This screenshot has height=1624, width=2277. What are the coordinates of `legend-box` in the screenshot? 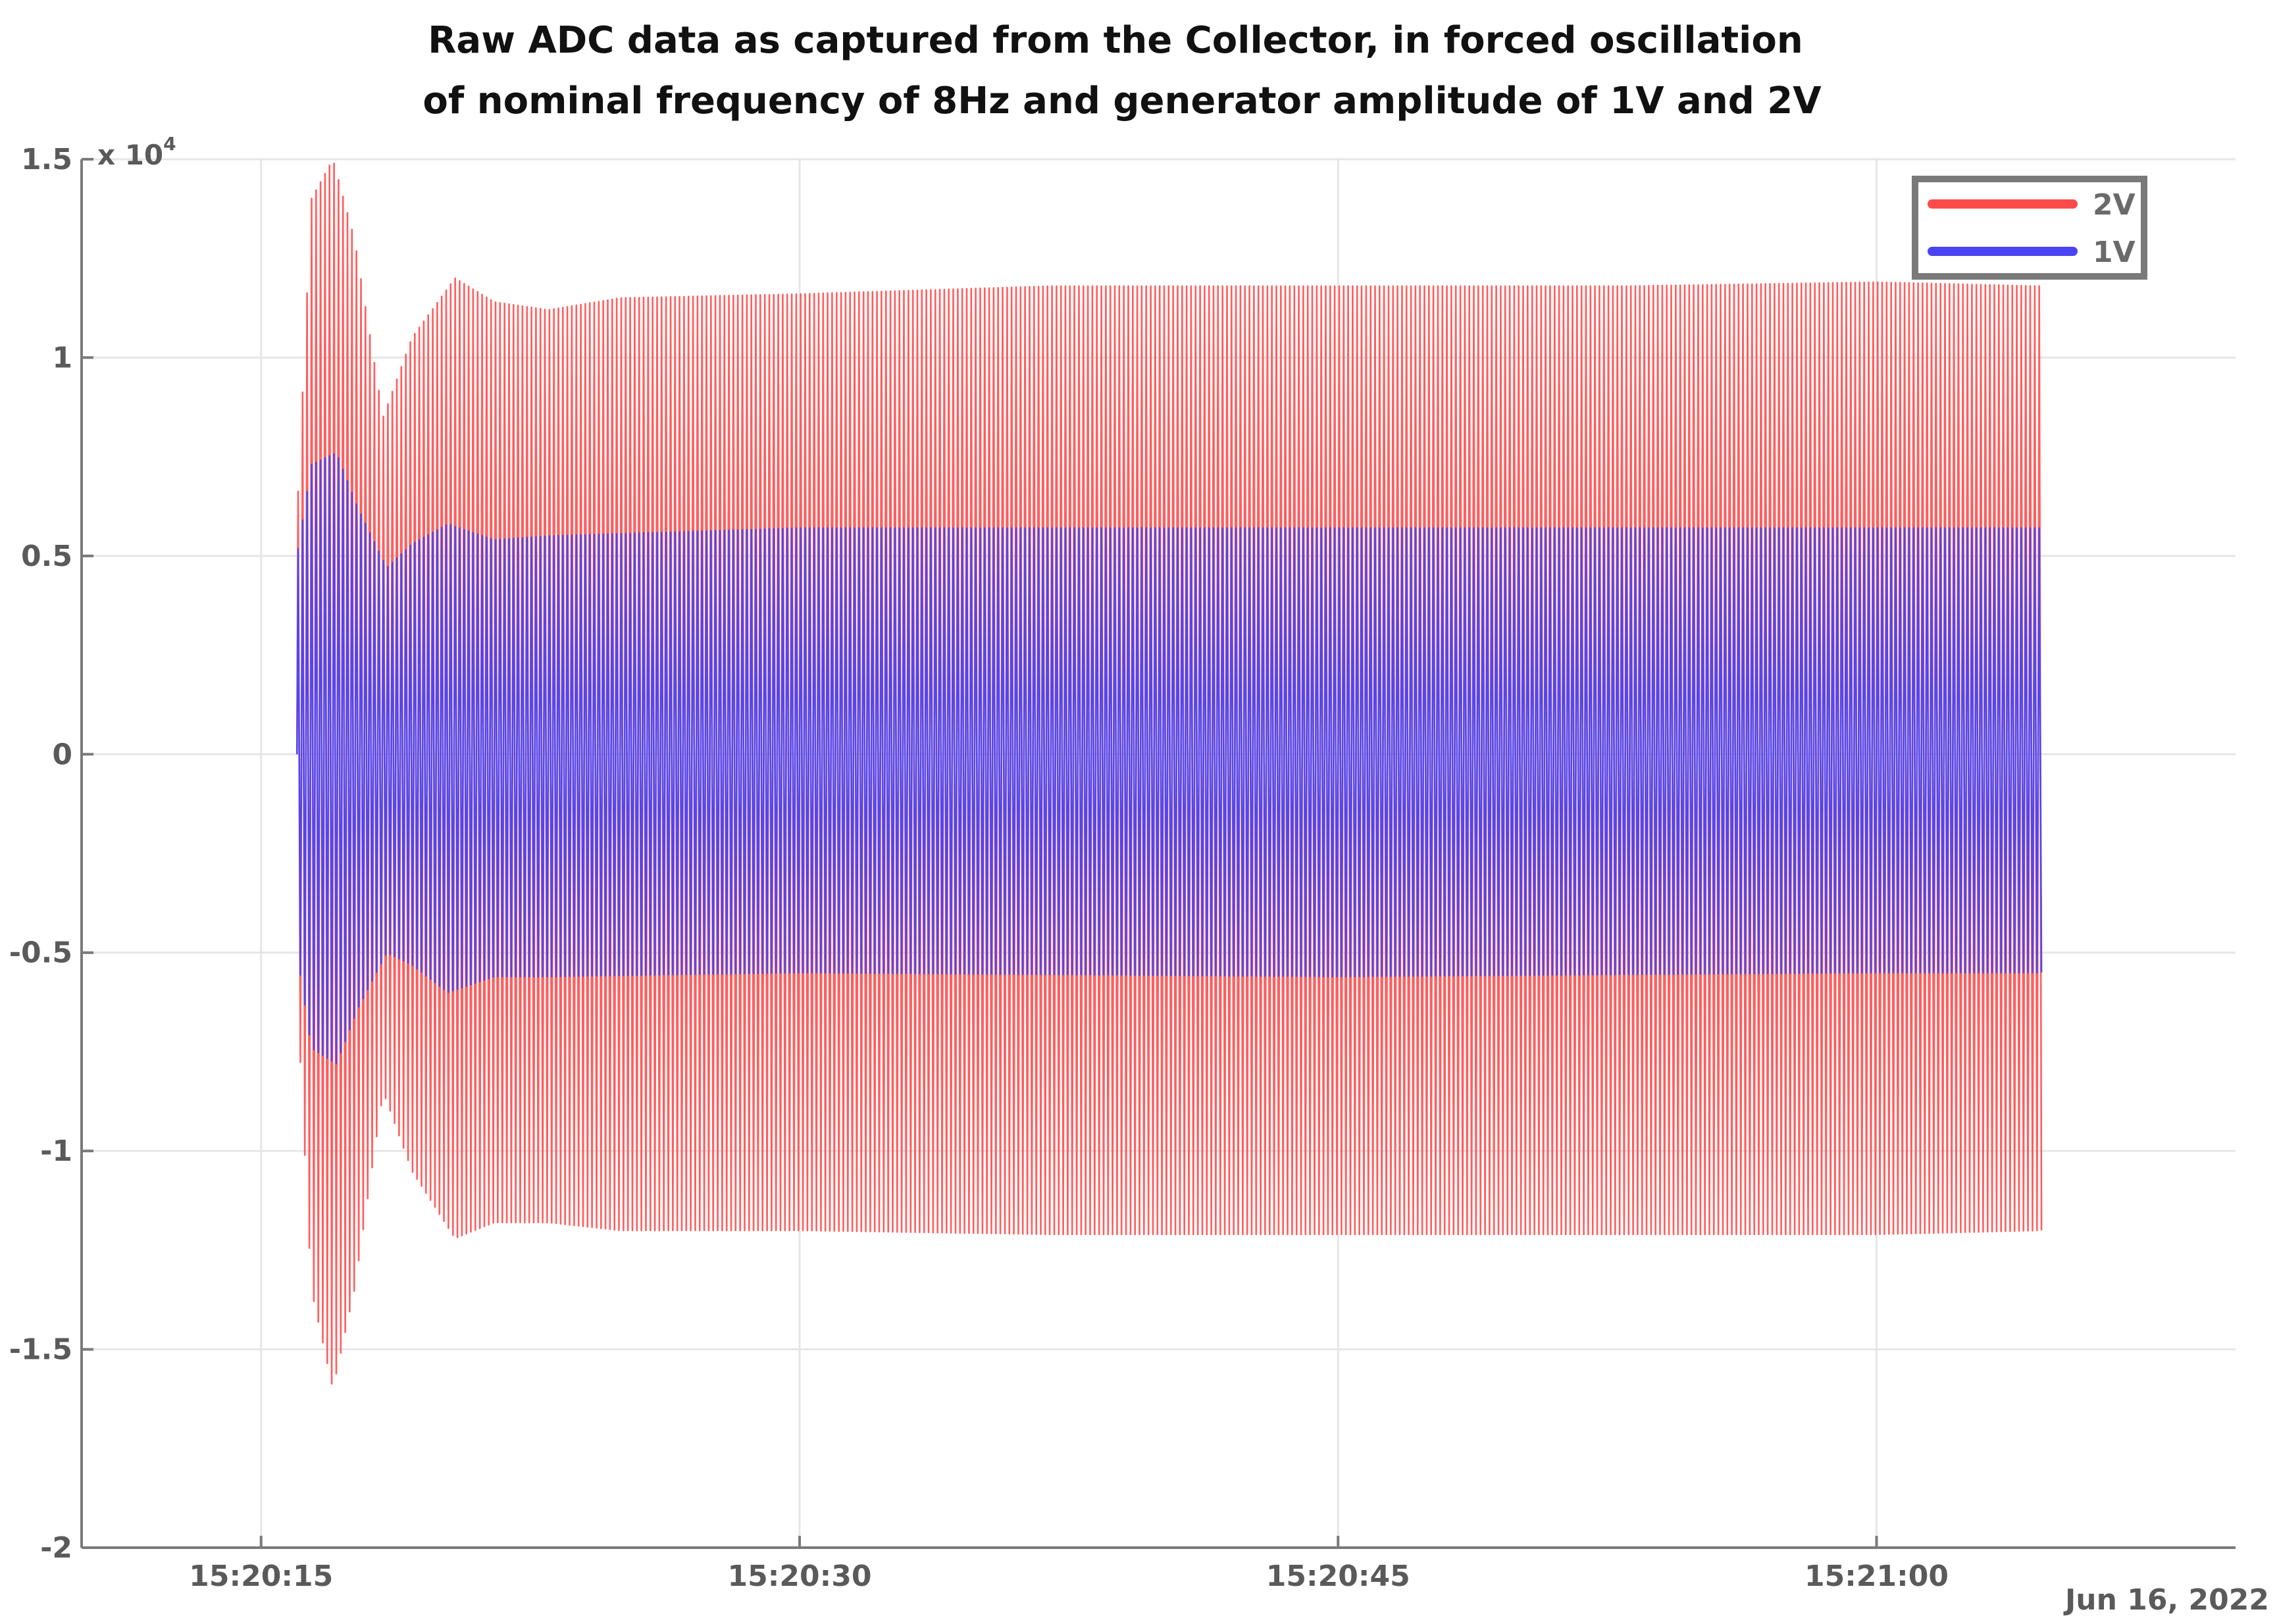 It's located at (2029, 228).